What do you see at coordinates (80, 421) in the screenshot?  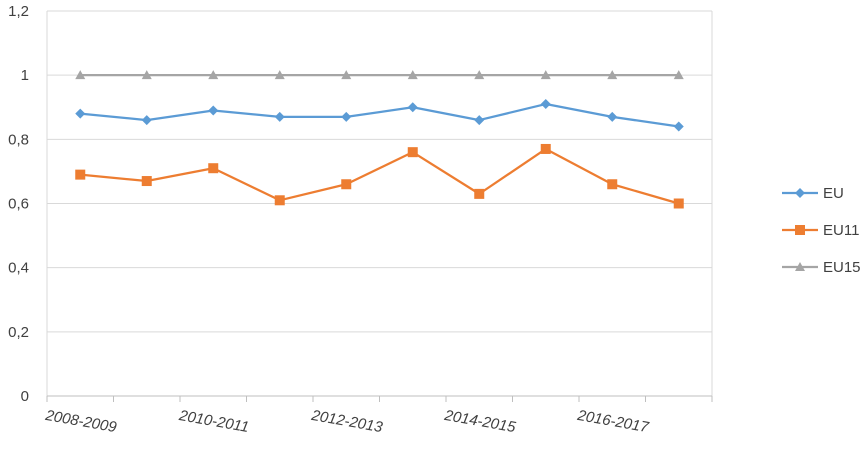 I see `x-tick-label: 2008-2009` at bounding box center [80, 421].